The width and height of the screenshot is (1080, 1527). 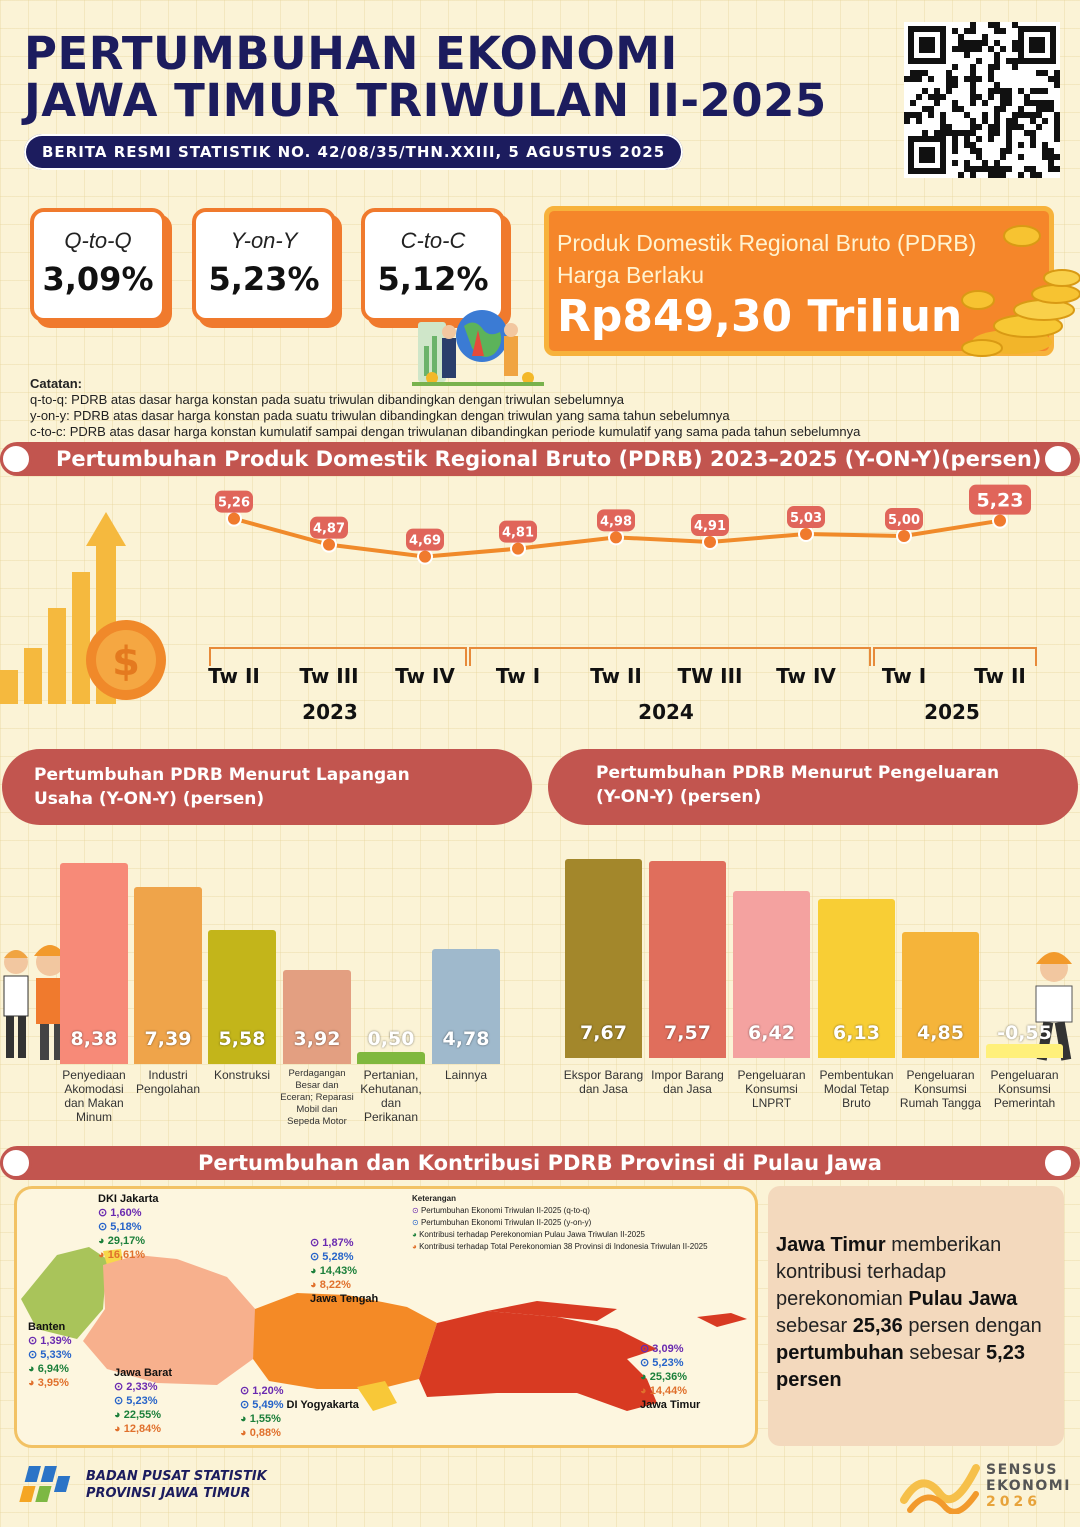 What do you see at coordinates (771, 1089) in the screenshot?
I see `bar-category-label: Pengeluaran Konsumsi LNPRT` at bounding box center [771, 1089].